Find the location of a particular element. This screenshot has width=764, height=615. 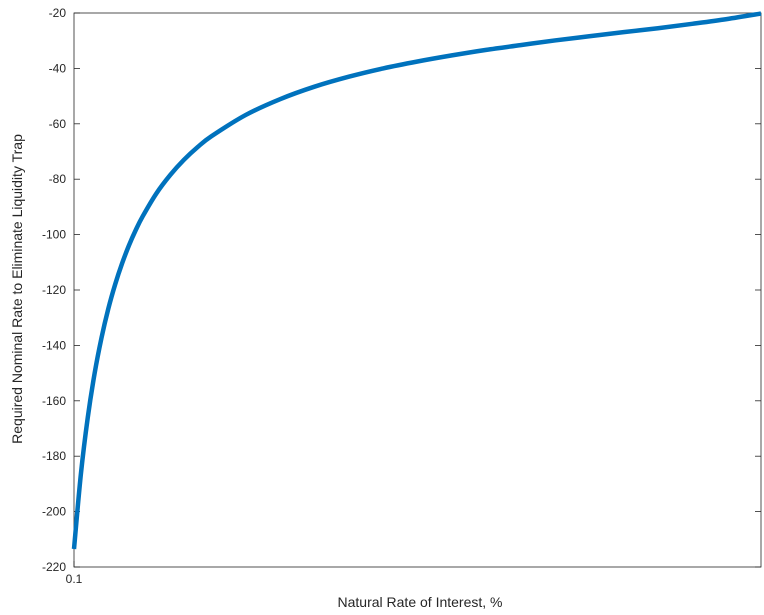

y-tick-label: -160 is located at coordinates (54, 401).